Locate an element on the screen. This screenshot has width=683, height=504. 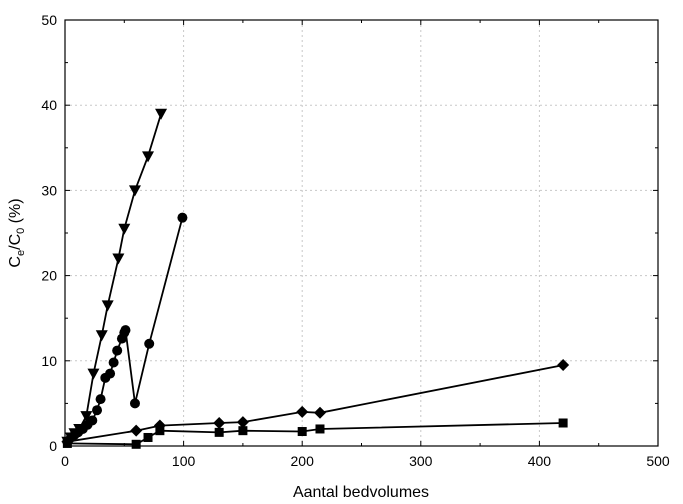
y-tick-label: 30 is located at coordinates (49, 190).